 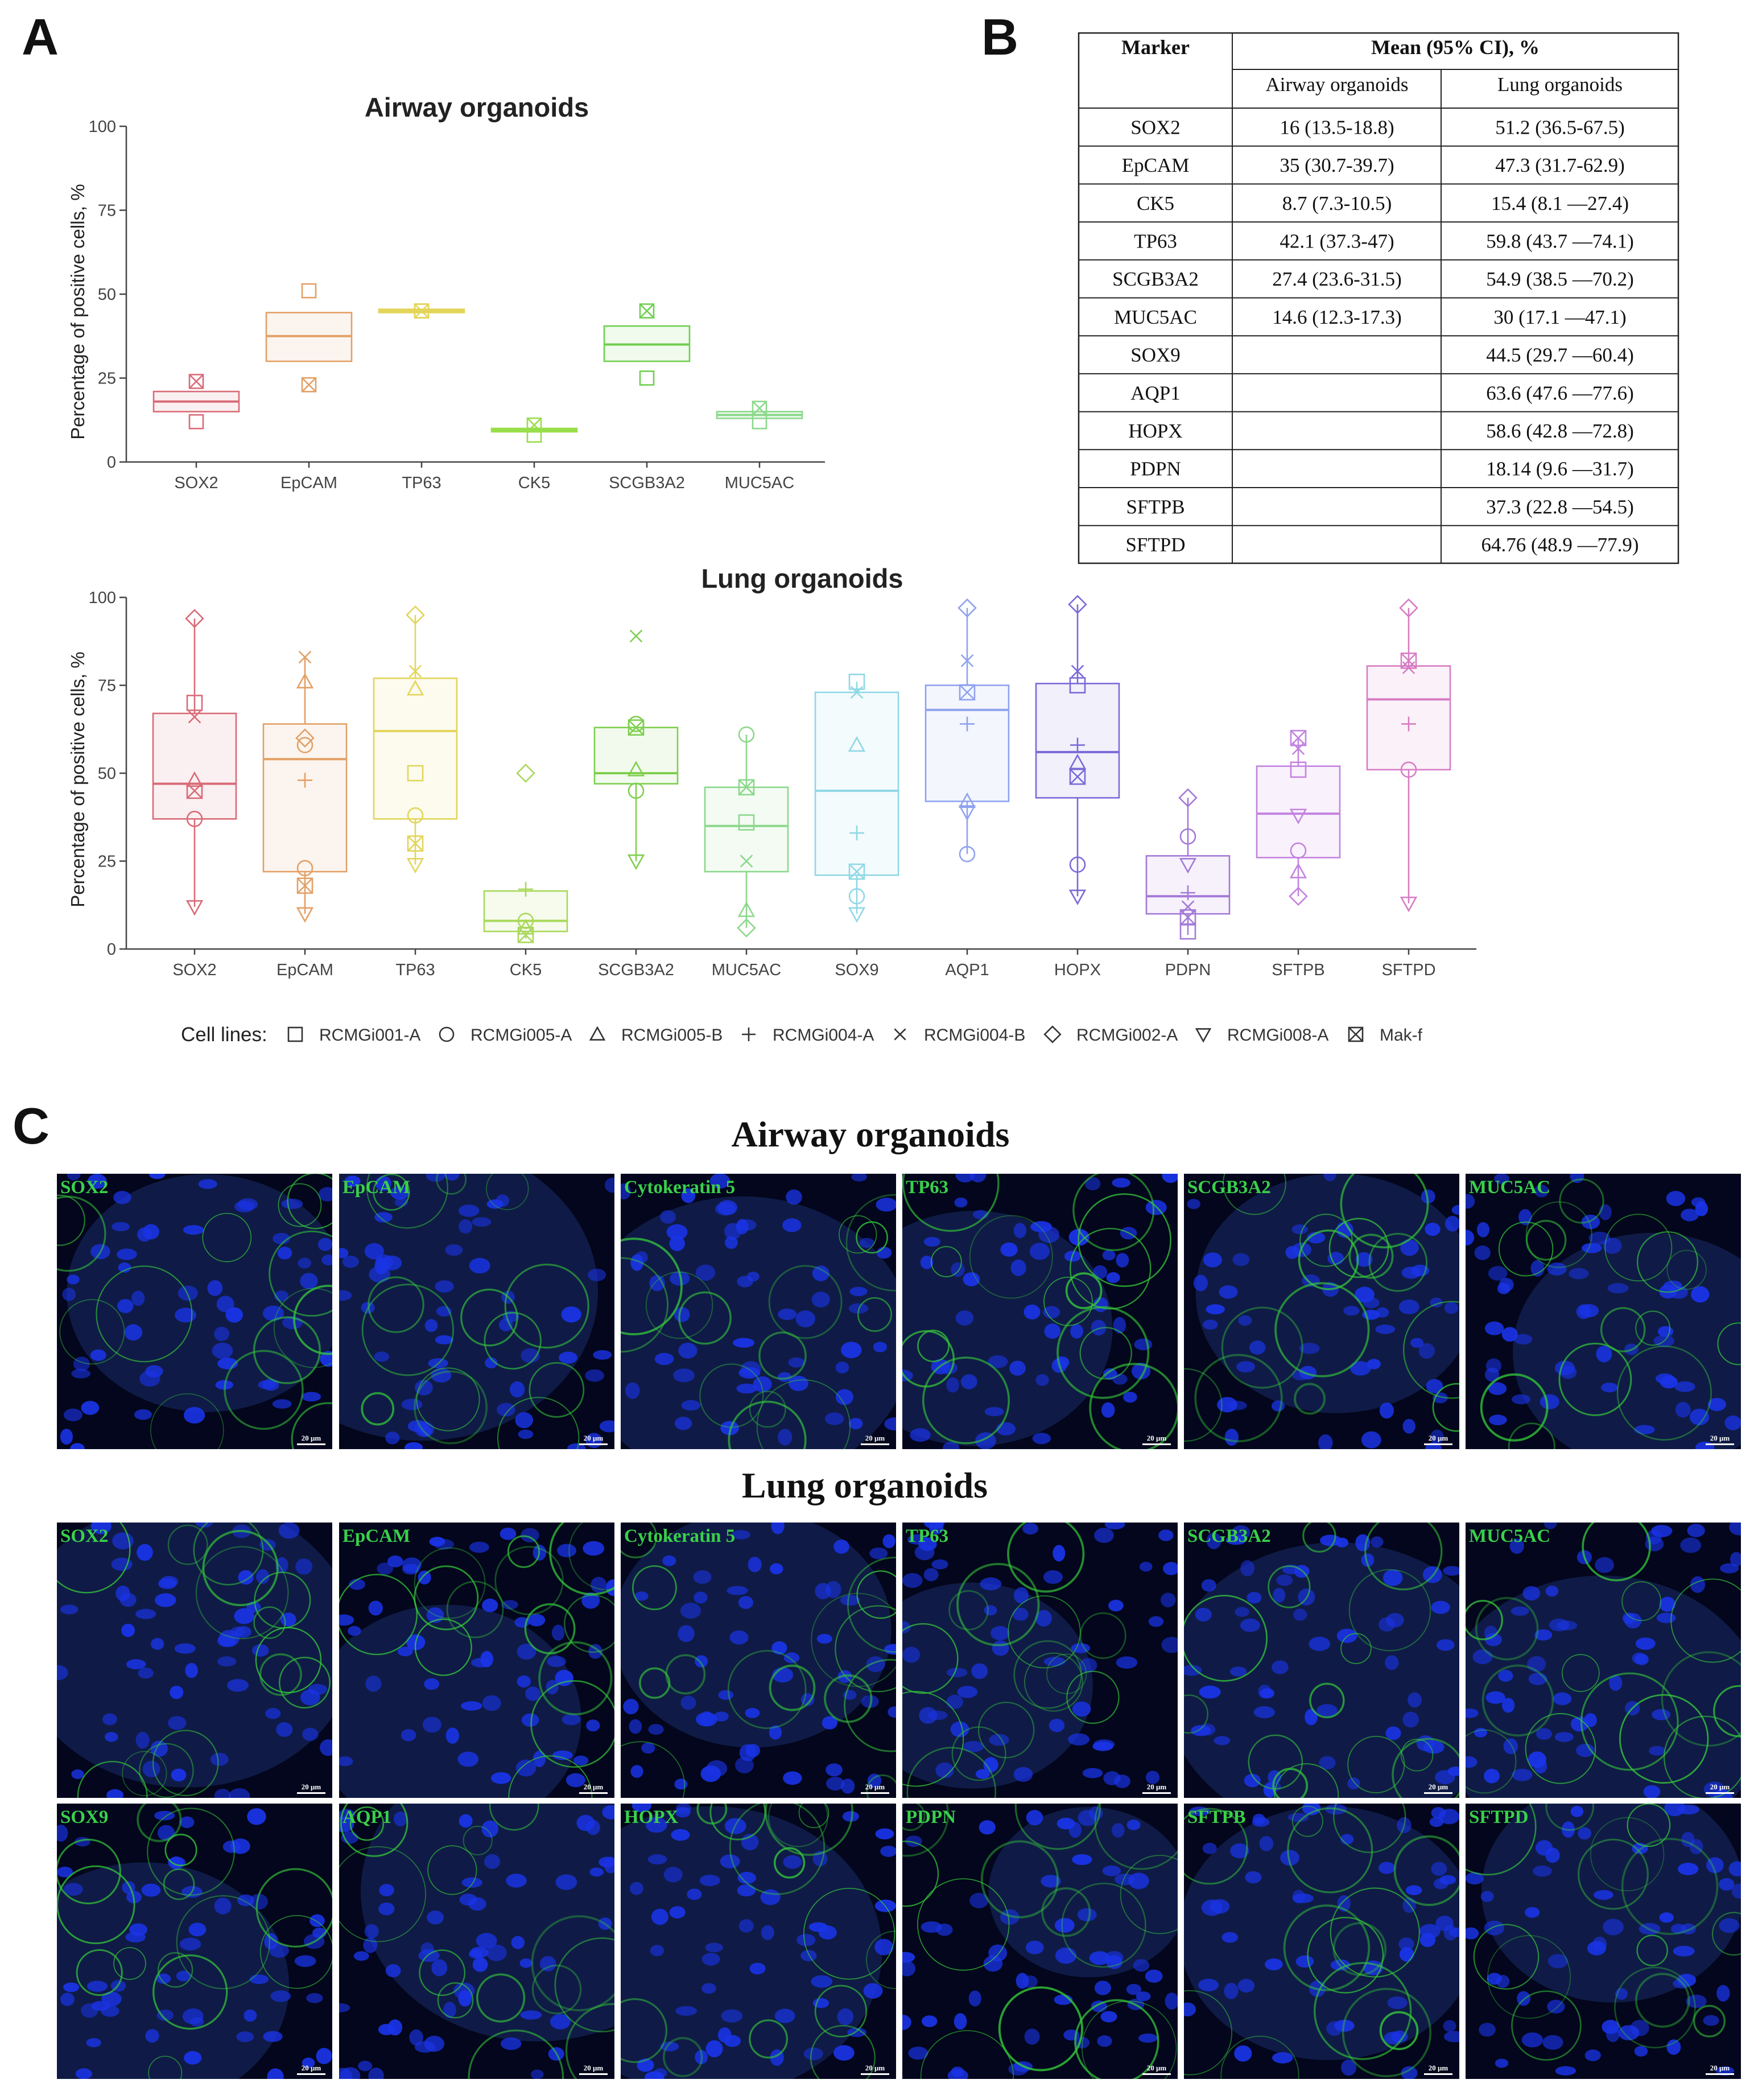 I want to click on micrograph-pdpn: PDPN 20 μm, so click(x=1040, y=1942).